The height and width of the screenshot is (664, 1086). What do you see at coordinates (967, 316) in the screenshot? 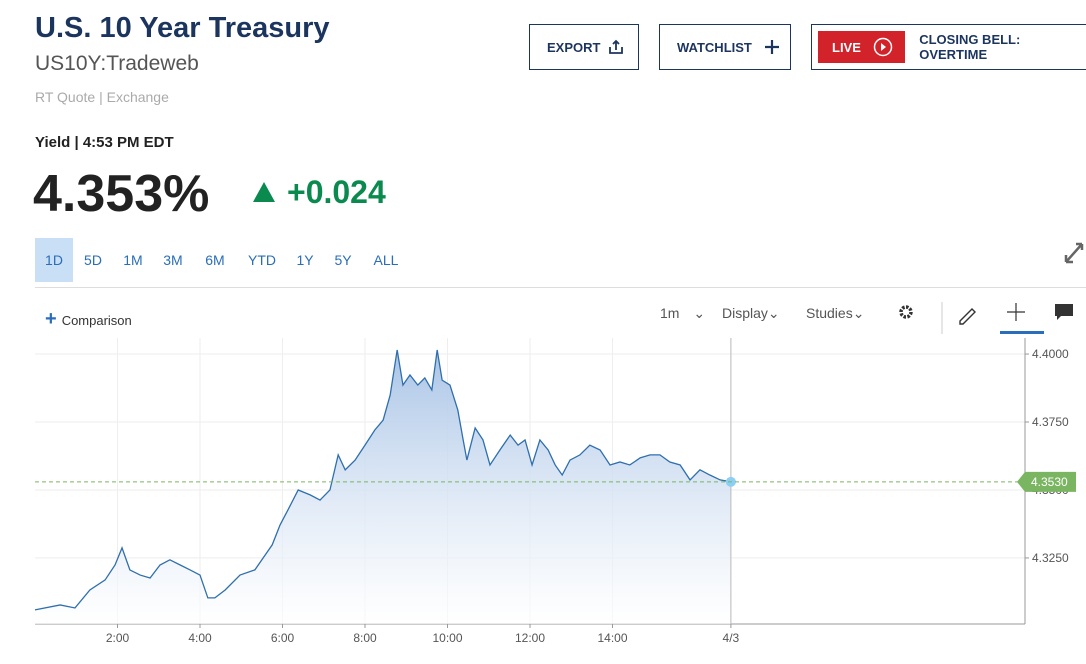
I see `draw-icon` at bounding box center [967, 316].